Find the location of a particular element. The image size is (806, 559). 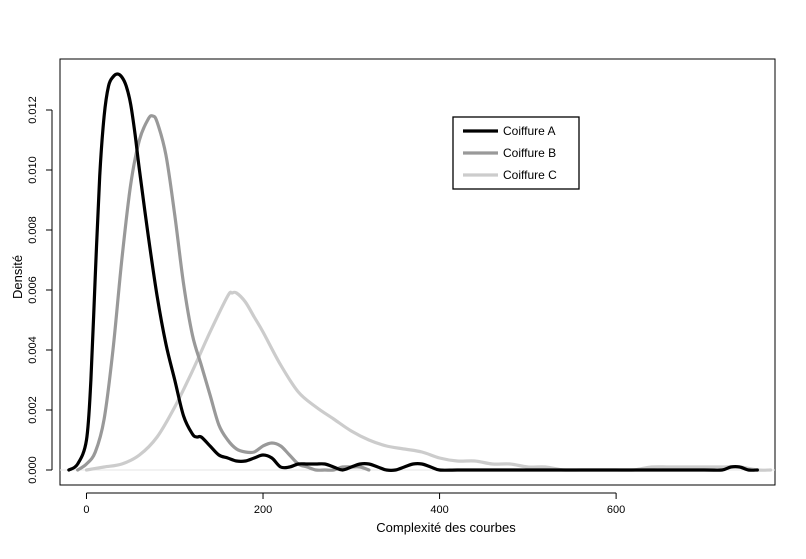

x-tick-label: 600 is located at coordinates (616, 510).